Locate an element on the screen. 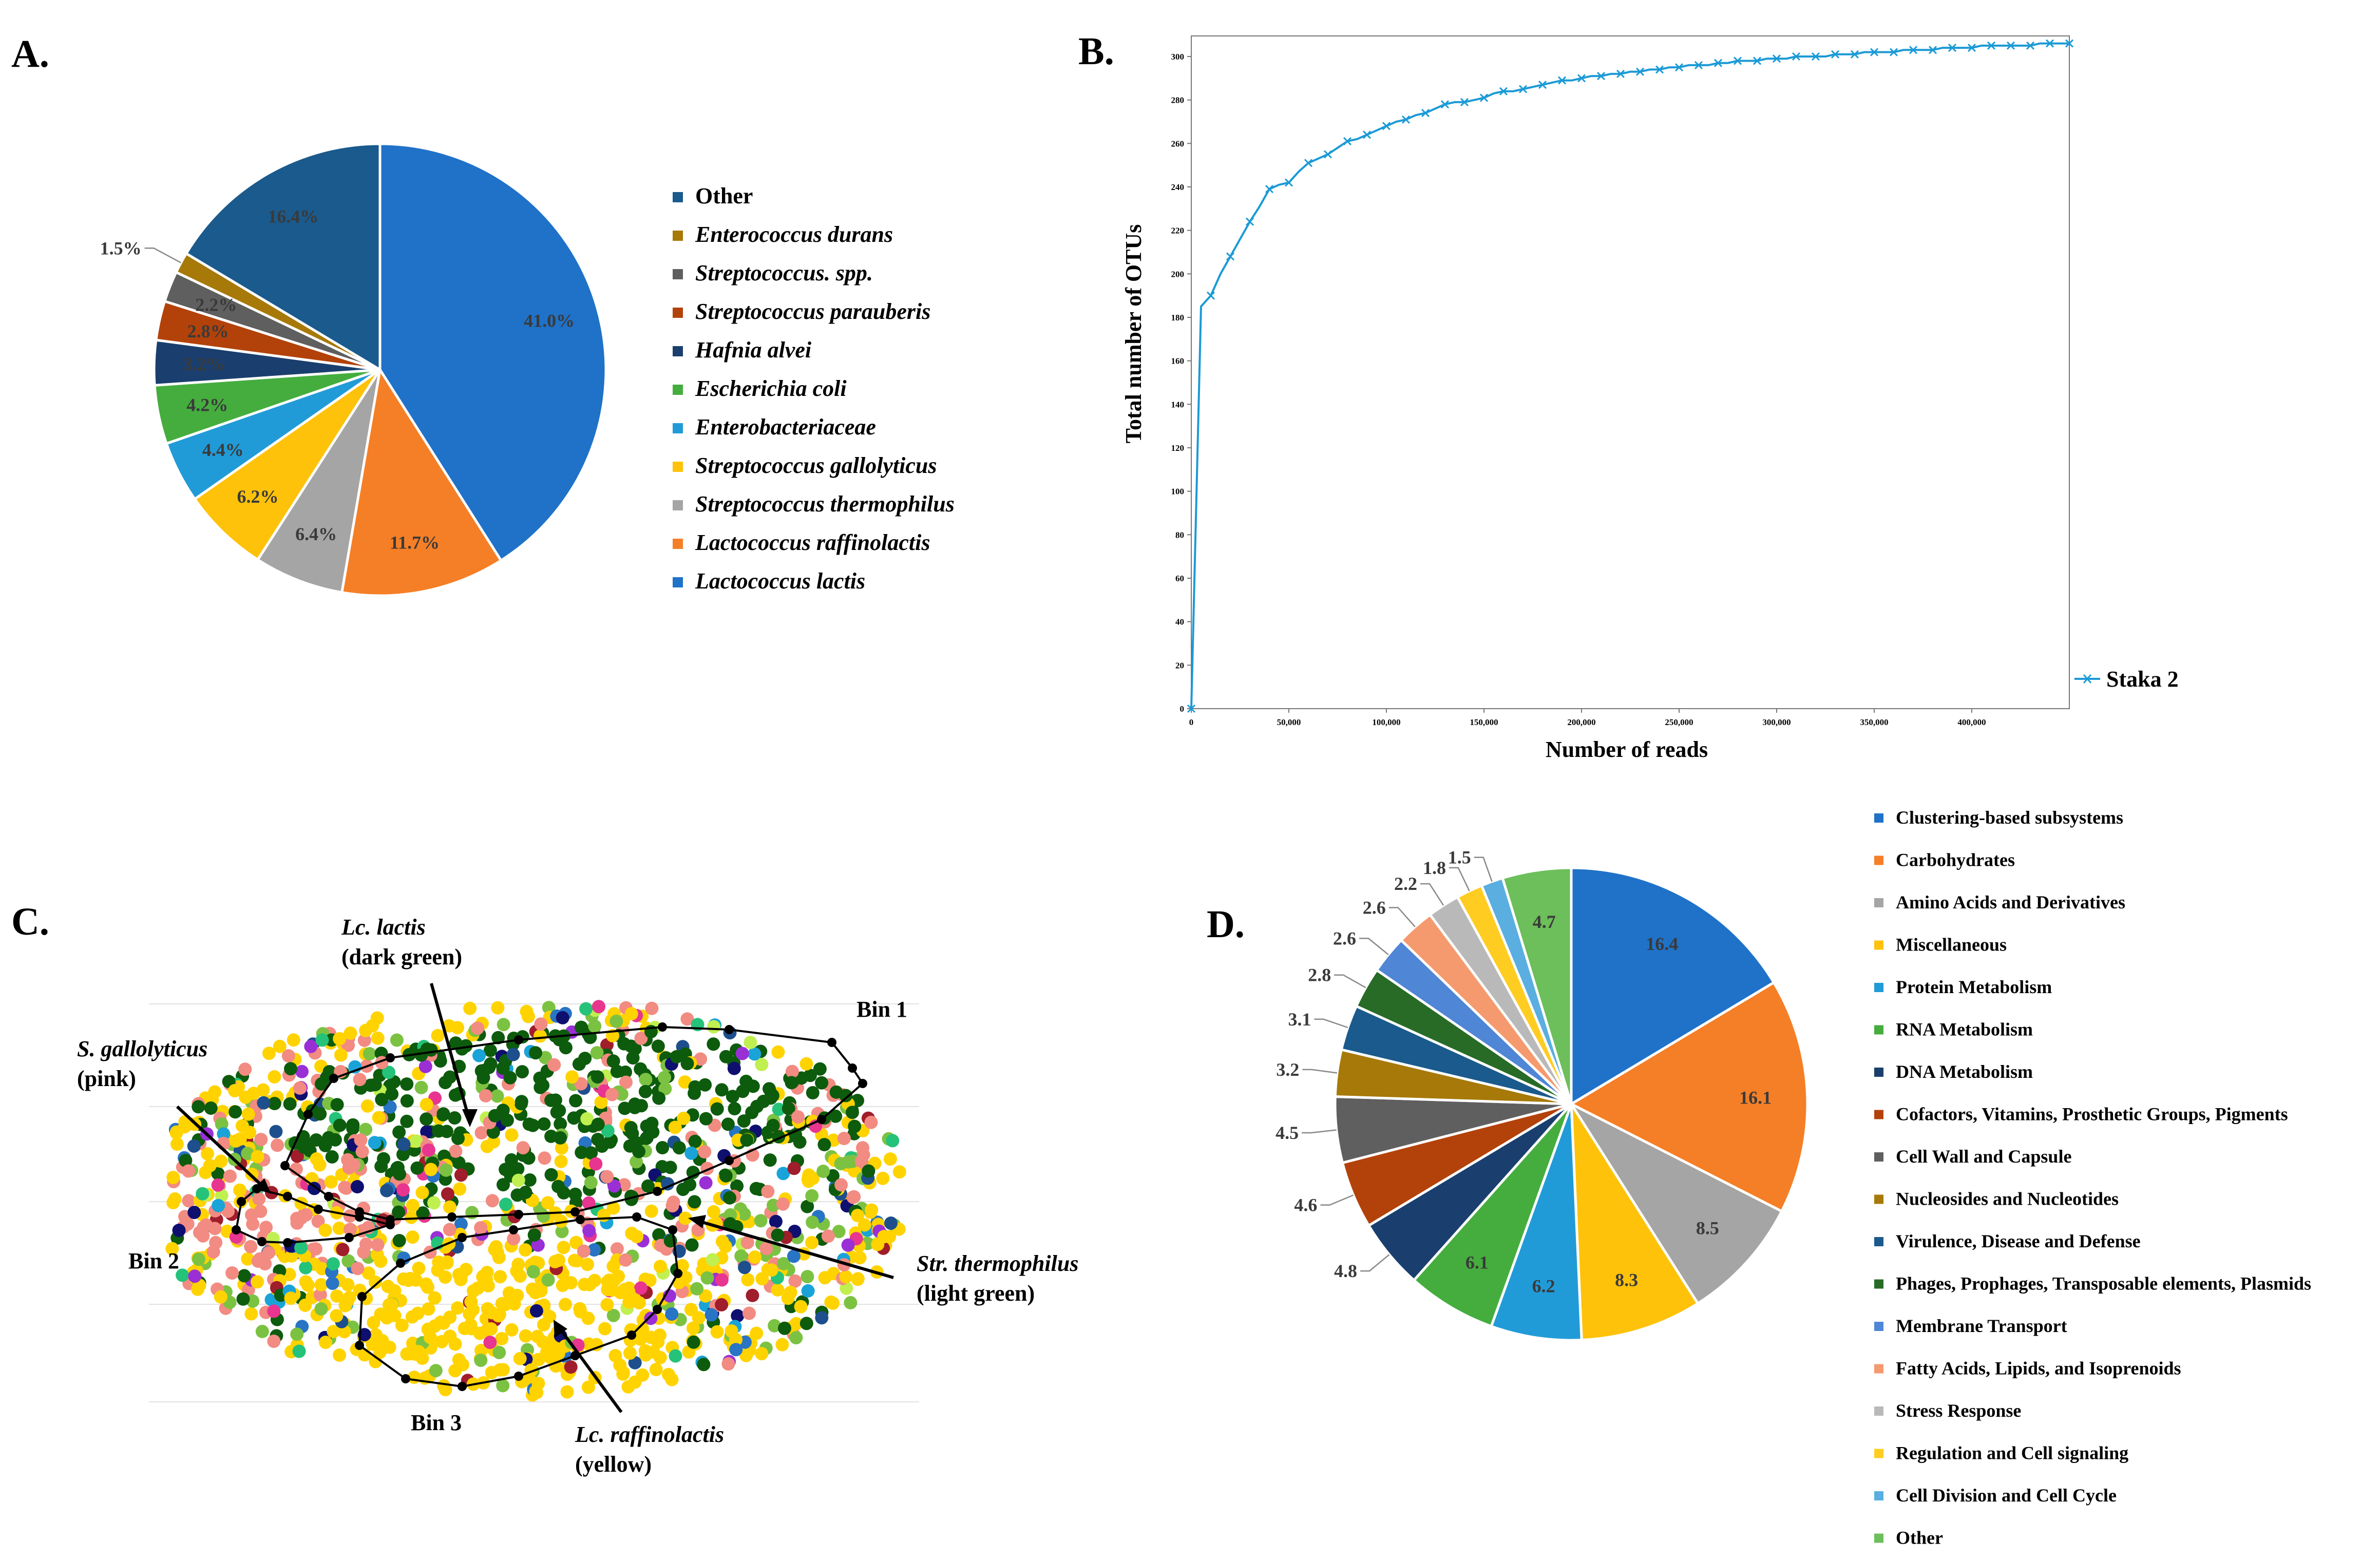 This screenshot has width=2380, height=1559. pie-d-legend-swatch-clustering-based-subsystems is located at coordinates (1878, 818).